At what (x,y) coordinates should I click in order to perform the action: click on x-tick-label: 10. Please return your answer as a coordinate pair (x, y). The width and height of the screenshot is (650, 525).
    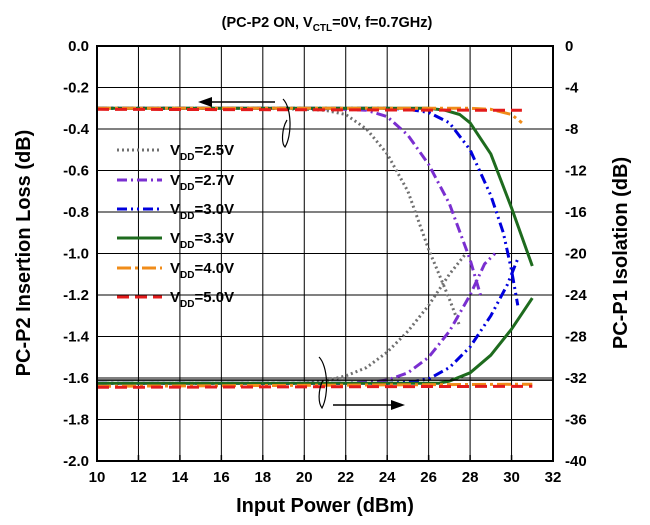
    Looking at the image, I should click on (97, 477).